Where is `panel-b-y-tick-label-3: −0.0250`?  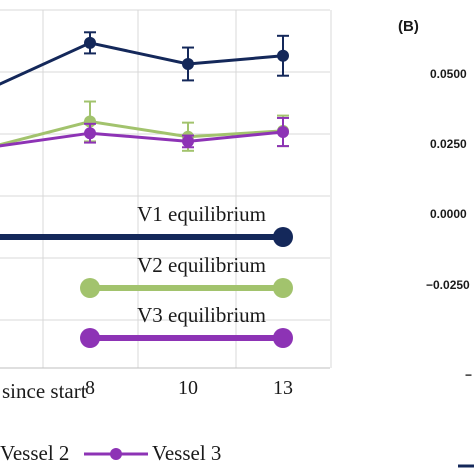
panel-b-y-tick-label-3: −0.0250 is located at coordinates (448, 285).